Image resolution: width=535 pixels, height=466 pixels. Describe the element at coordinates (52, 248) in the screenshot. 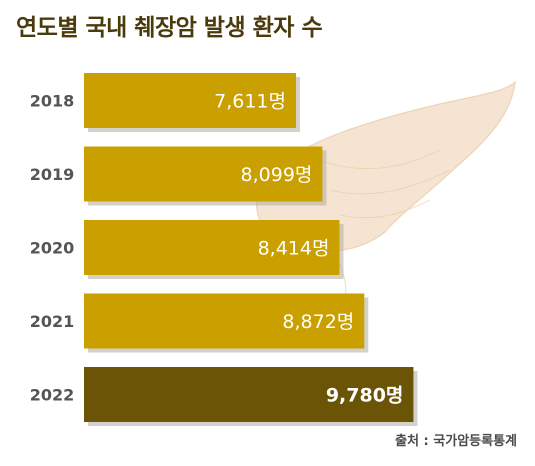

I see `year-label-2020: 2020` at that location.